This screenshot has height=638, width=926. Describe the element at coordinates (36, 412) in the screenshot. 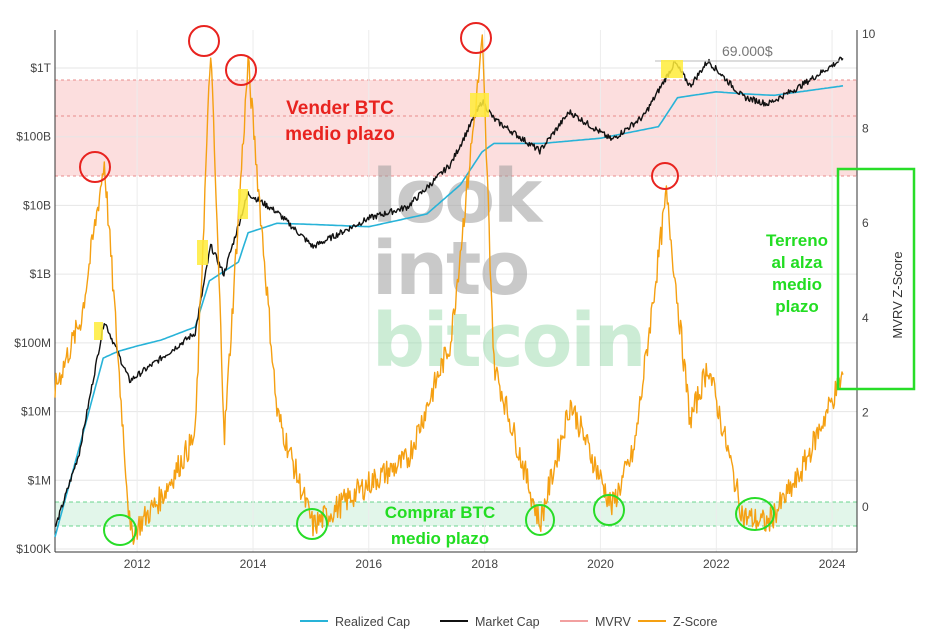

I see `left-tick-label: $10M` at that location.